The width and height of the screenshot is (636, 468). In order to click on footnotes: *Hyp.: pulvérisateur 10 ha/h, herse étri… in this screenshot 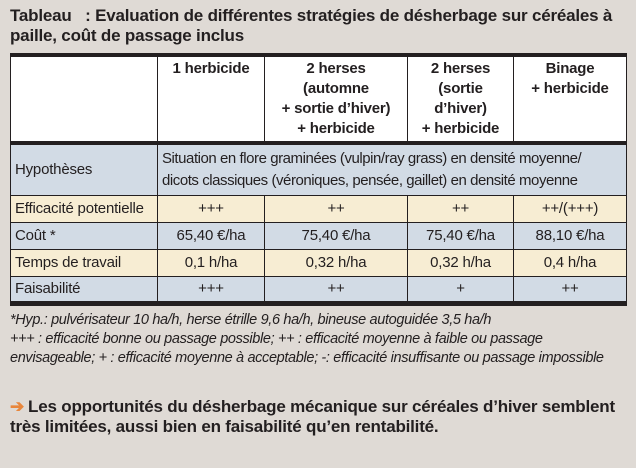, I will do `click(320, 339)`.